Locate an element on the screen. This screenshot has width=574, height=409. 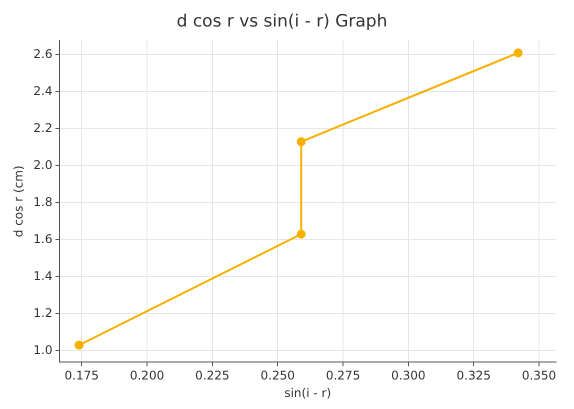
y-tick-label: 1.0 is located at coordinates (42, 349).